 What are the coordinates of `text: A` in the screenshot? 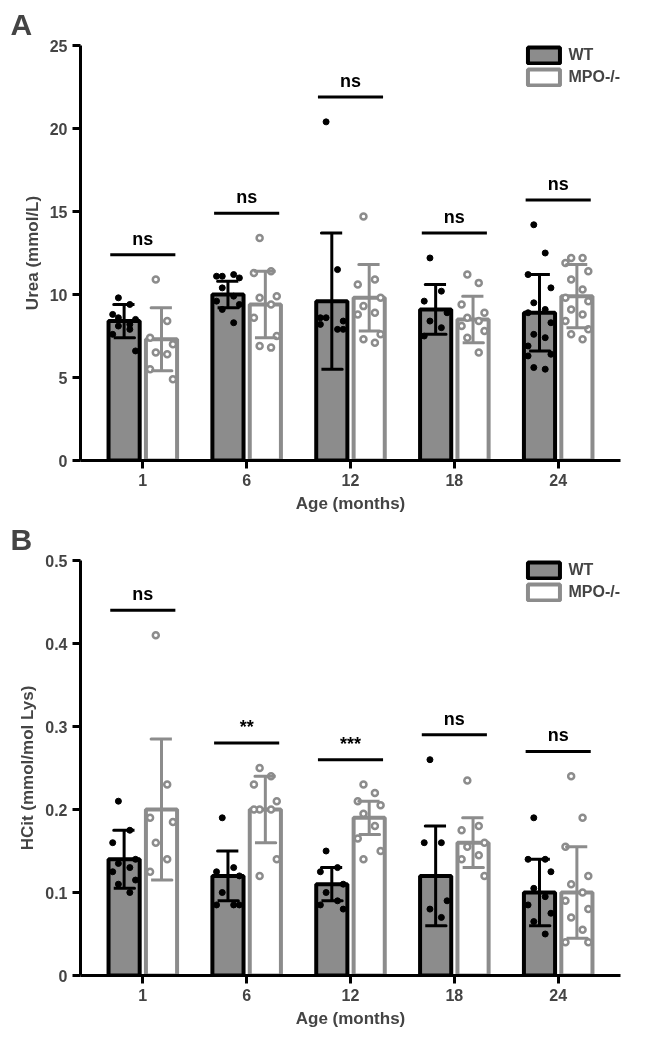 It's located at (21, 24).